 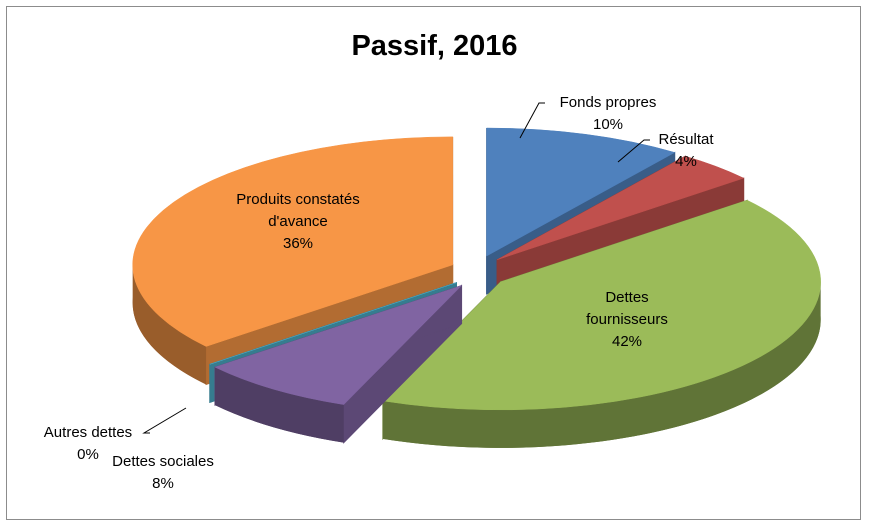 What do you see at coordinates (608, 102) in the screenshot?
I see `data-label-name: Fonds propres` at bounding box center [608, 102].